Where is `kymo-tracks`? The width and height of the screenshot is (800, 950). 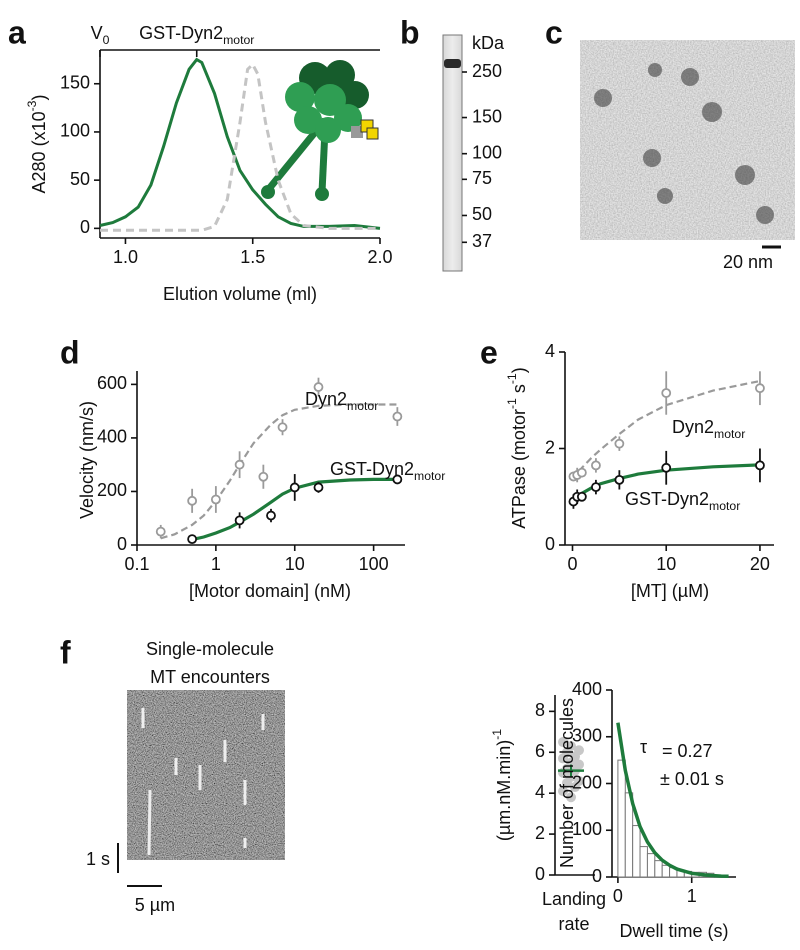
kymo-tracks is located at coordinates (203, 782).